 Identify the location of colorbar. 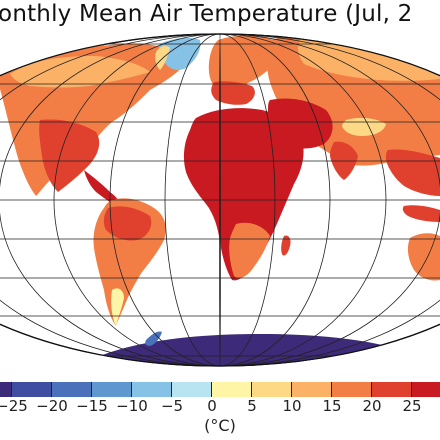
(220, 390).